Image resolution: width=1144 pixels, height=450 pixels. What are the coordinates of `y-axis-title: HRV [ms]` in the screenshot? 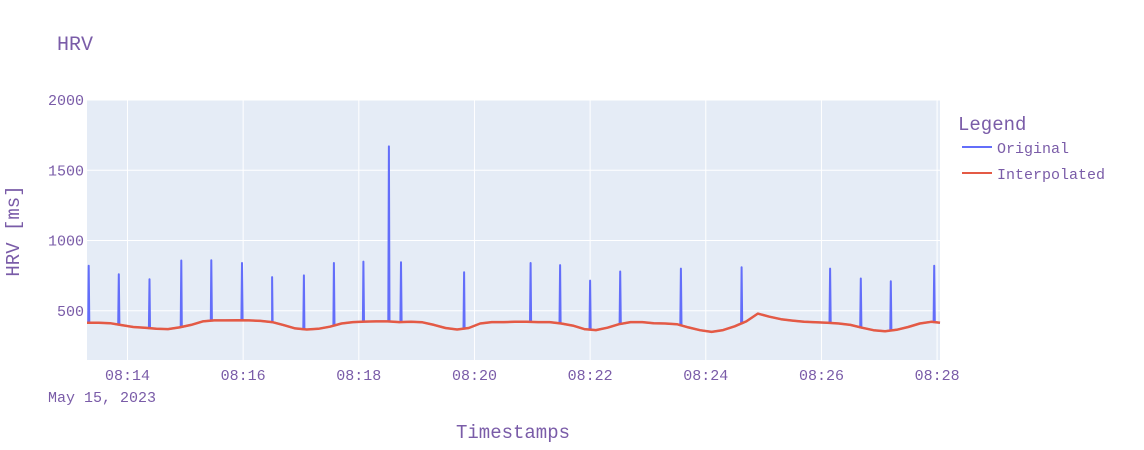 It's located at (14, 230).